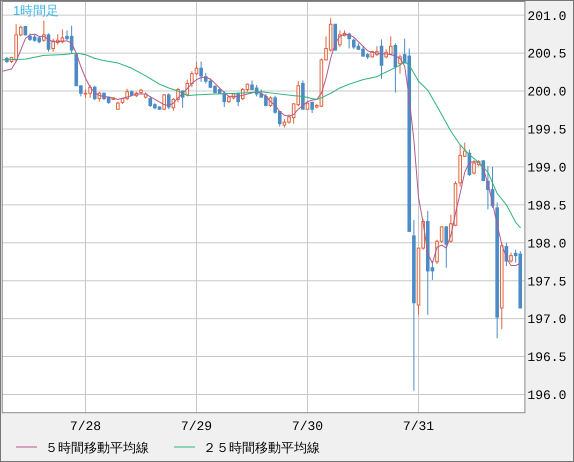  What do you see at coordinates (97, 447) in the screenshot?
I see `legend-label: ５時間移動平均線` at bounding box center [97, 447].